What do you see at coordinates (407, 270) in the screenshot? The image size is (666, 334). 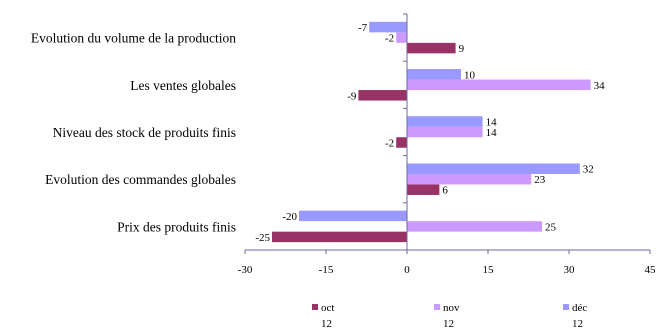 I see `x-tick-label: 0` at bounding box center [407, 270].